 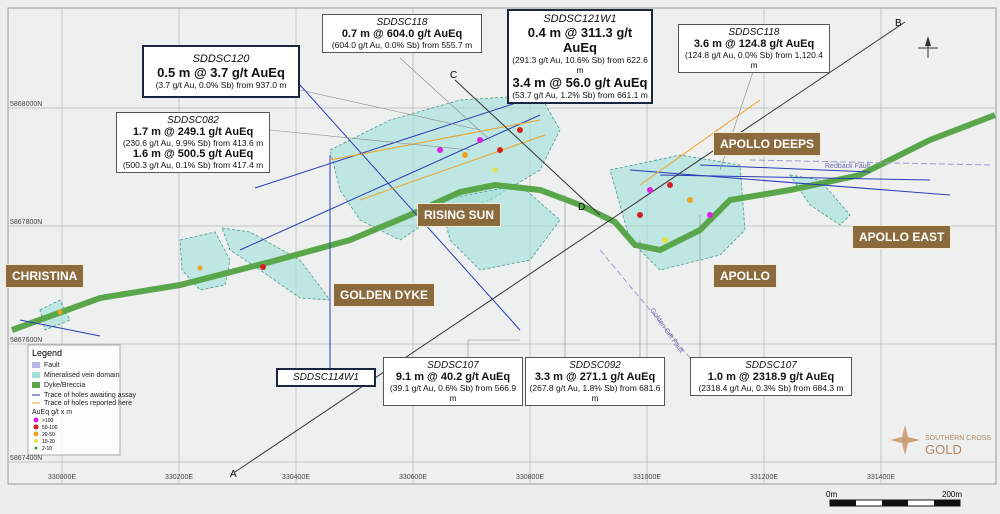 What do you see at coordinates (595, 393) in the screenshot?
I see `intercept-detail: (267.8 g/t Au, 1.8% Sb) from 681.6 m` at bounding box center [595, 393].